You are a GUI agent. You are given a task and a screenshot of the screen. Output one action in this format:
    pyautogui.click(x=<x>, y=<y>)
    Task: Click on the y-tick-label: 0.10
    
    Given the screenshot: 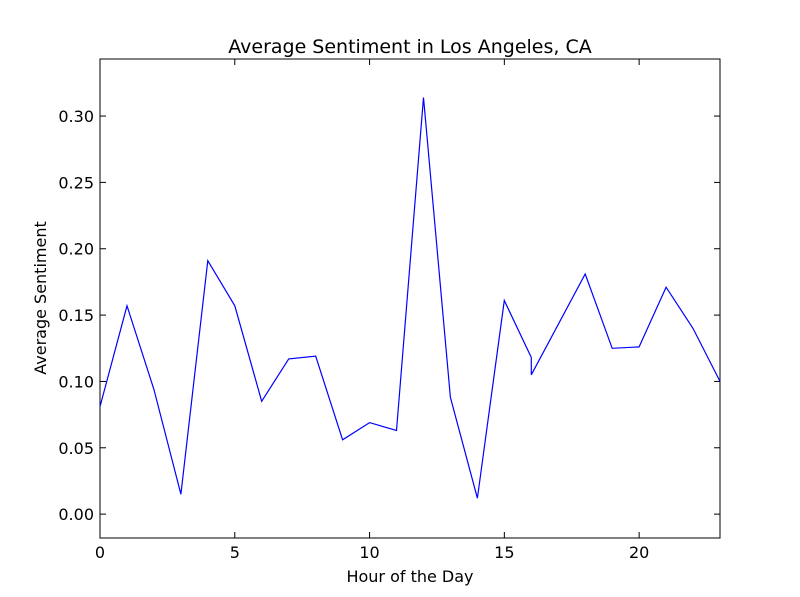 What is the action you would take?
    pyautogui.click(x=76, y=381)
    